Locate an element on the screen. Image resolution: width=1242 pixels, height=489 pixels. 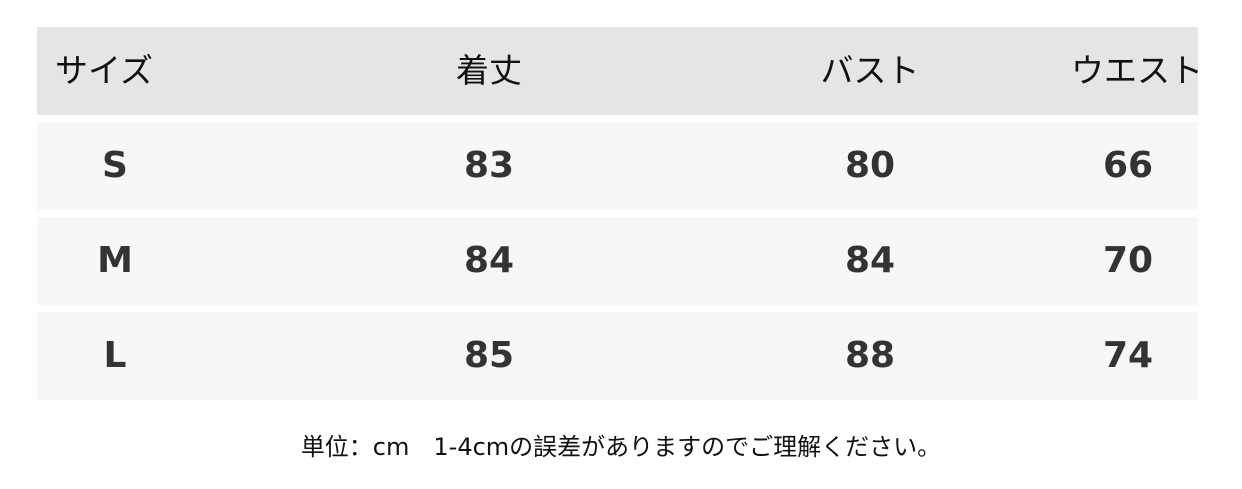
cell-waist: 66 is located at coordinates (1128, 165).